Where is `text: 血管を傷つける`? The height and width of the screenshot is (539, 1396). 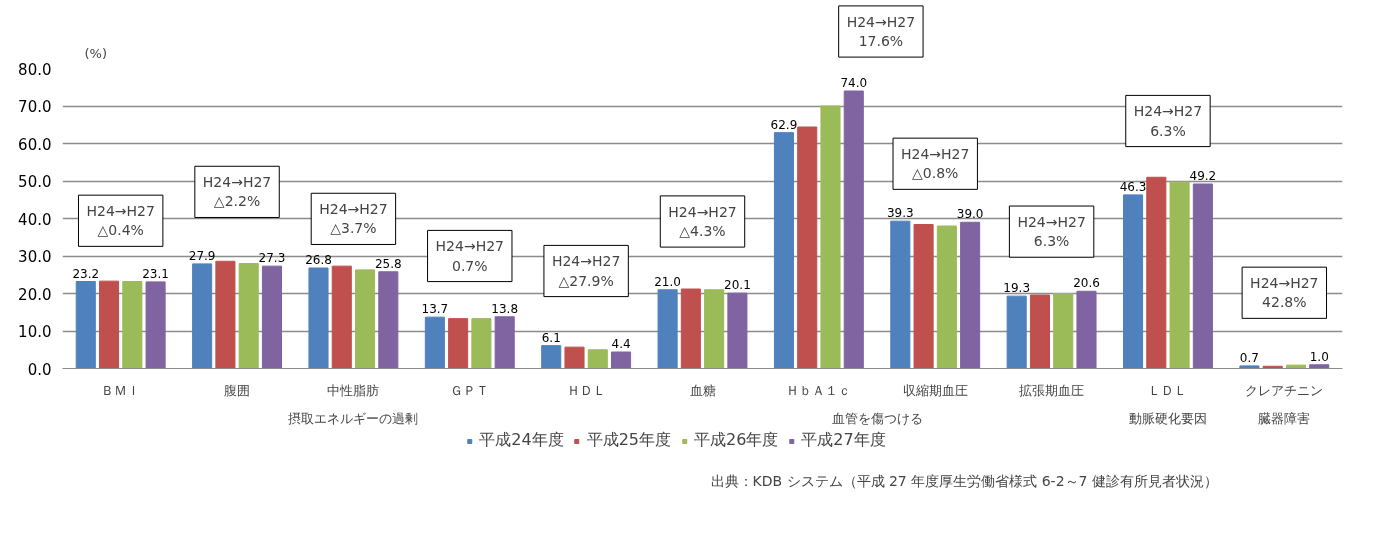
text: 血管を傷つける is located at coordinates (877, 418).